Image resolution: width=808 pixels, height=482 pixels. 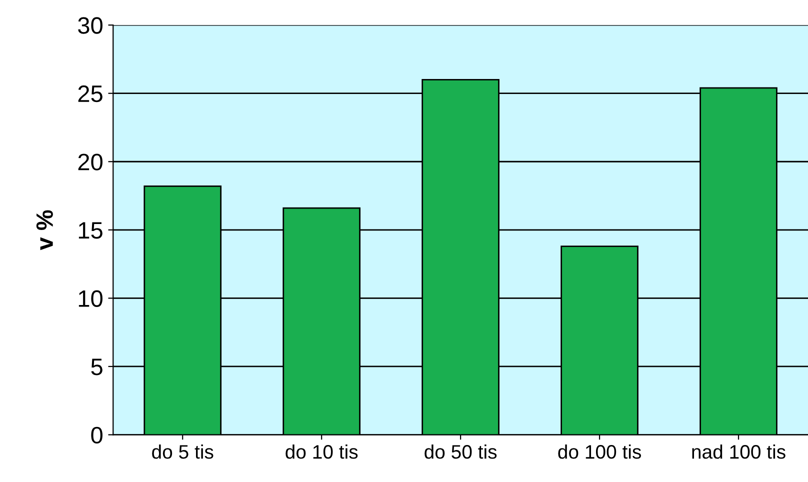 What do you see at coordinates (322, 451) in the screenshot?
I see `x-tick-label: do 10 tis` at bounding box center [322, 451].